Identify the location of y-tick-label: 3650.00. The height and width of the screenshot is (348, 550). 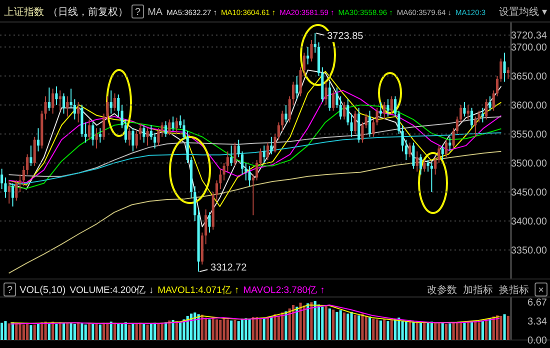
(529, 76).